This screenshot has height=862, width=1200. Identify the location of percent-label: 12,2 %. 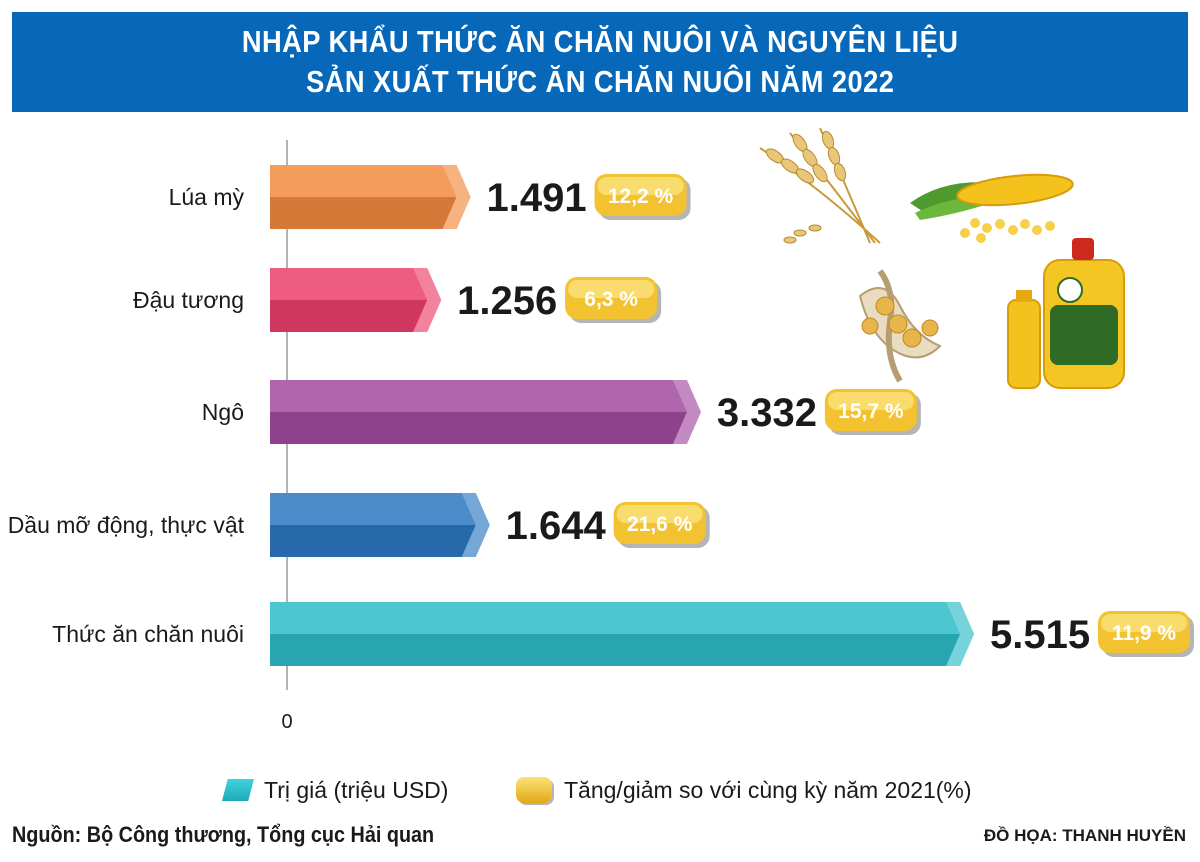
(641, 196).